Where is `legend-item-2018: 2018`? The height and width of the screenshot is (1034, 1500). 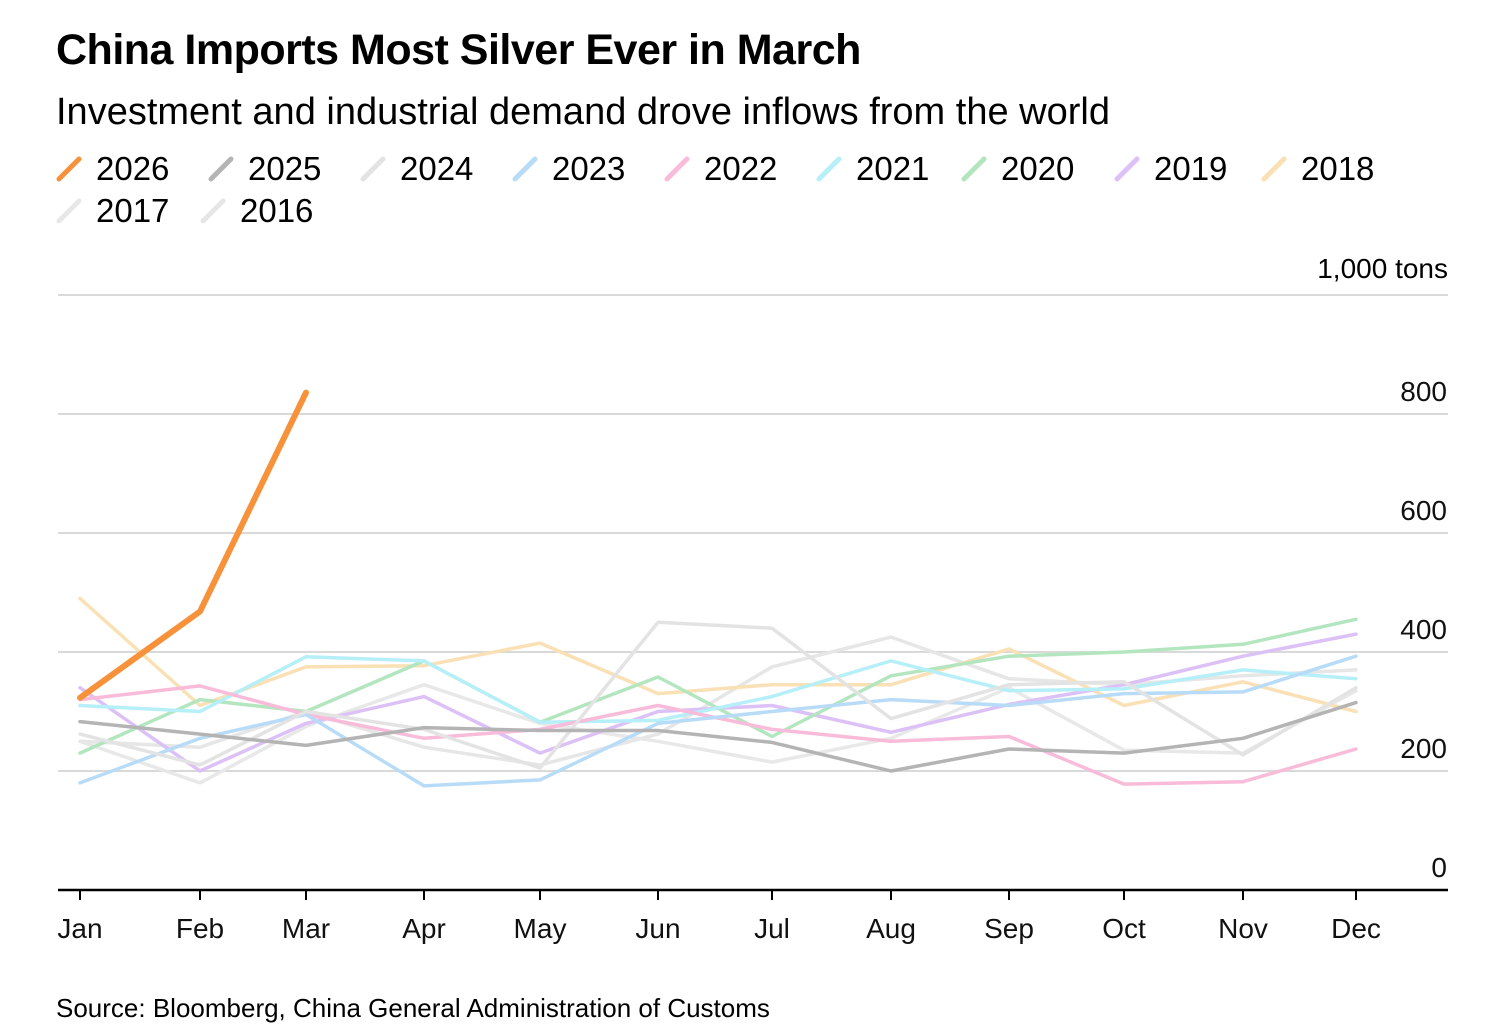
legend-item-2018: 2018 is located at coordinates (1317, 169).